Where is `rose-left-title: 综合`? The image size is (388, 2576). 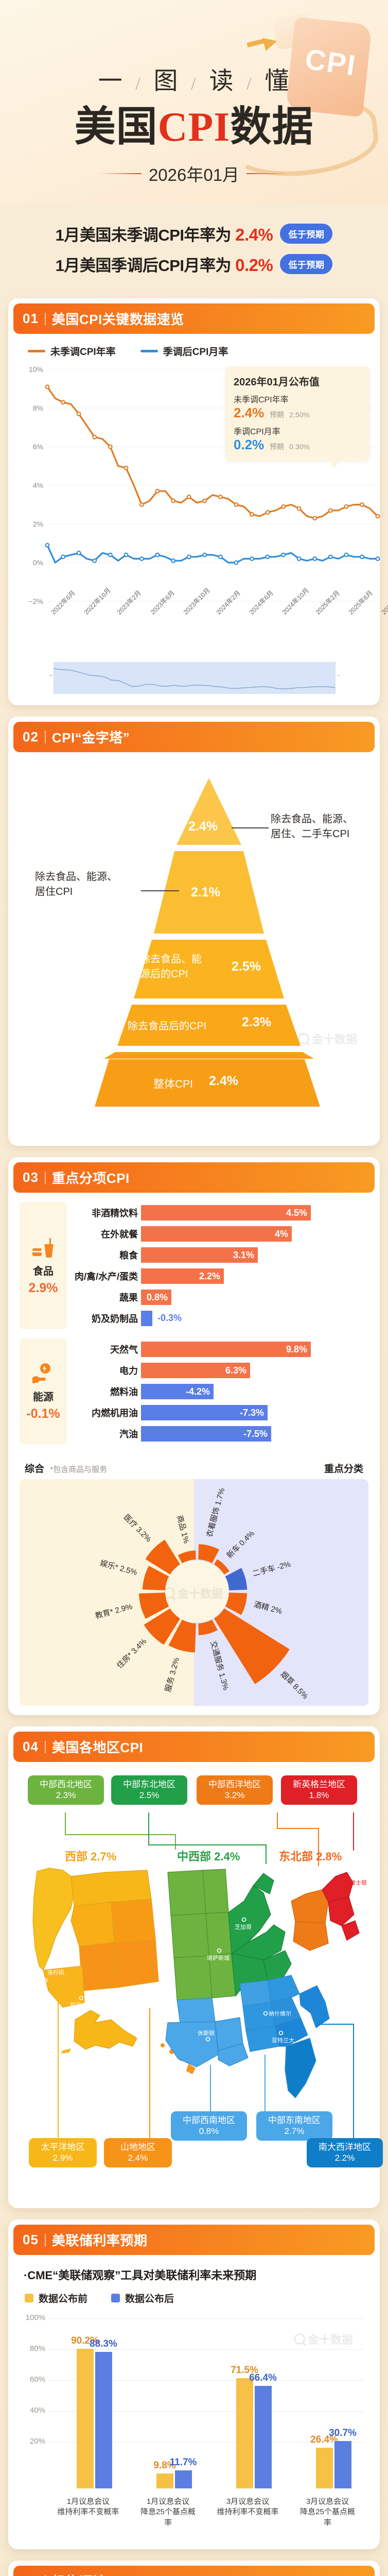
rose-left-title: 综合 is located at coordinates (35, 1470).